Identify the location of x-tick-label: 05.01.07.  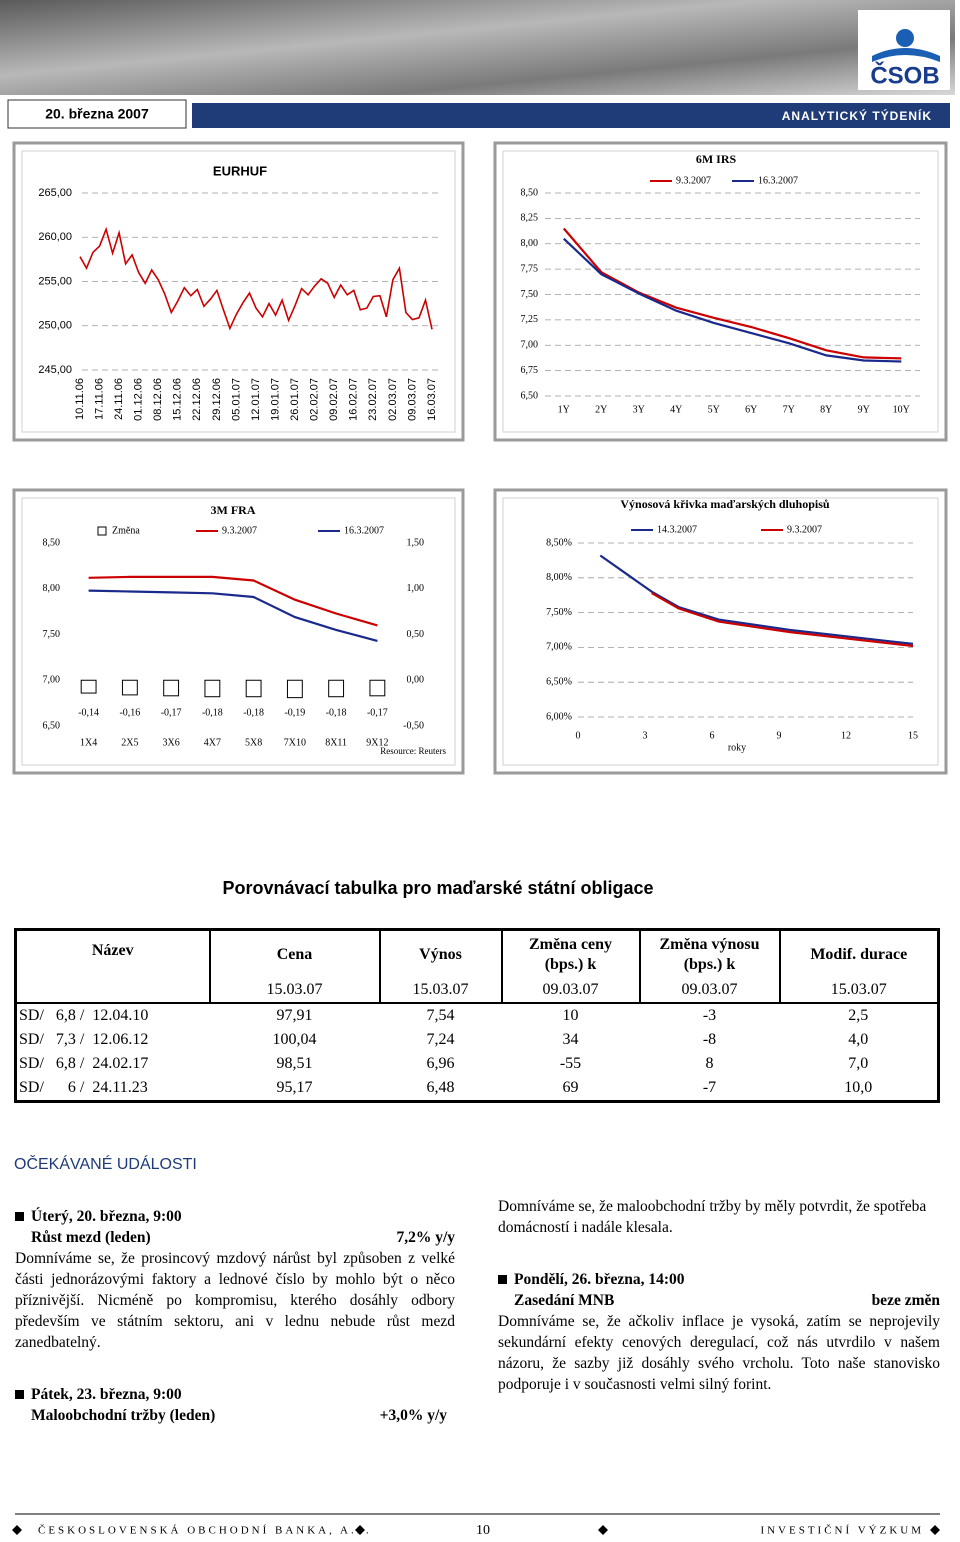
(236, 399).